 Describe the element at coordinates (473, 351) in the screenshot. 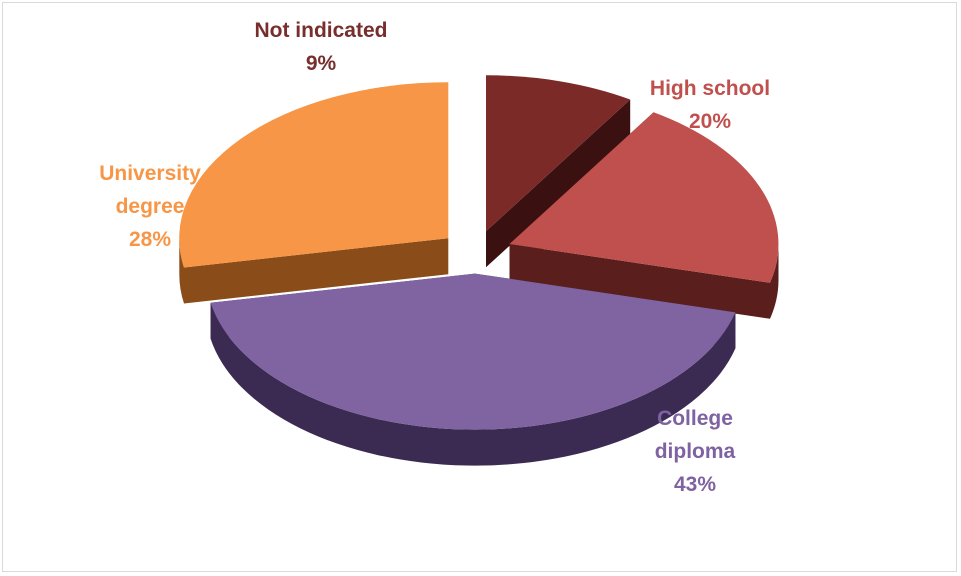

I see `pie-top-college-diploma` at that location.